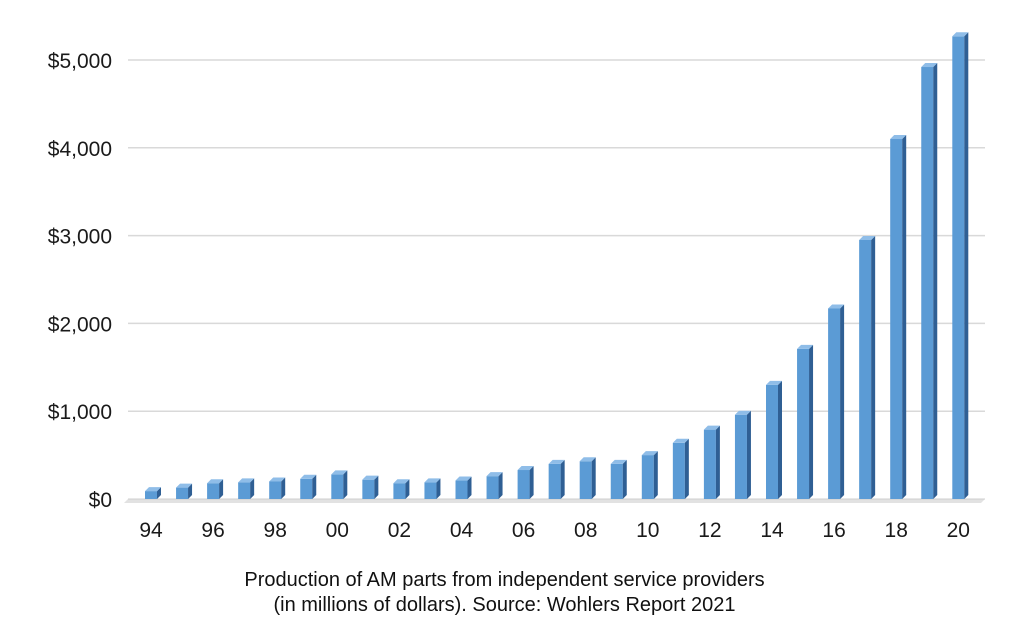  Describe the element at coordinates (151, 530) in the screenshot. I see `x-tick-label: 94` at that location.